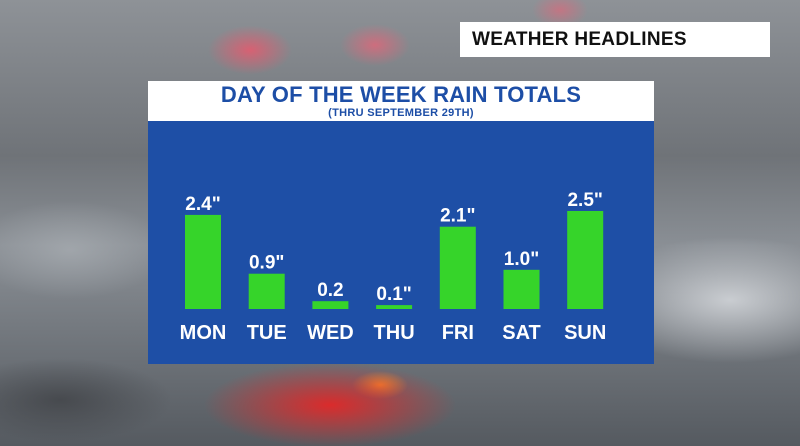 The width and height of the screenshot is (800, 446). I want to click on bar-fri, so click(457, 267).